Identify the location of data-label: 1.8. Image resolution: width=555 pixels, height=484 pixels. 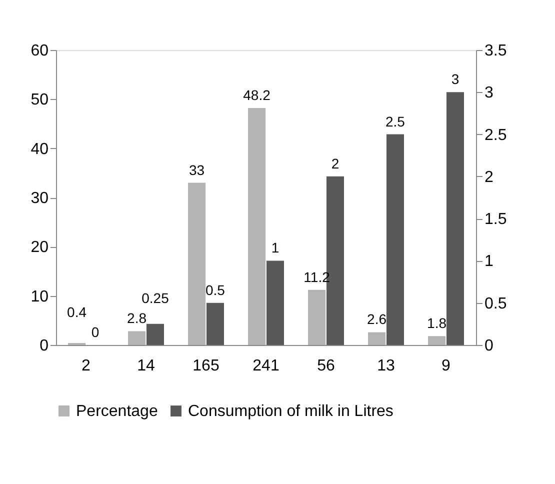
(437, 323).